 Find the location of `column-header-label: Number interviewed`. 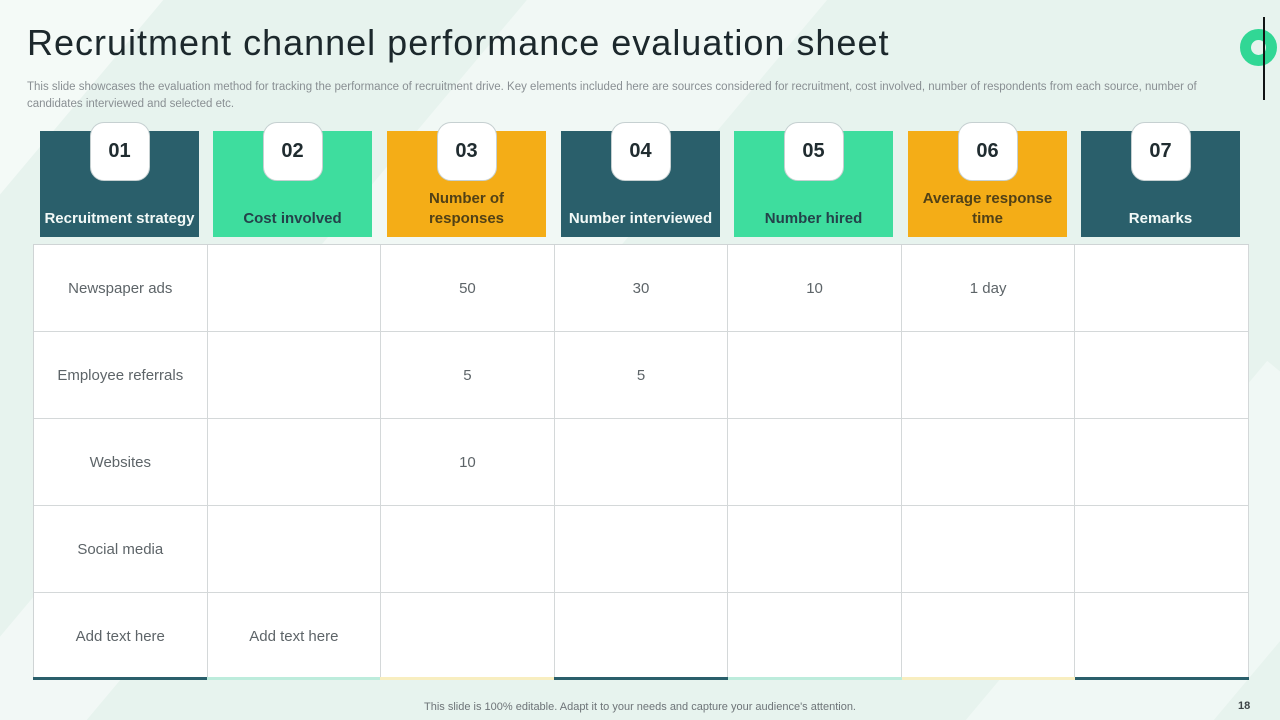

column-header-label: Number interviewed is located at coordinates (640, 218).